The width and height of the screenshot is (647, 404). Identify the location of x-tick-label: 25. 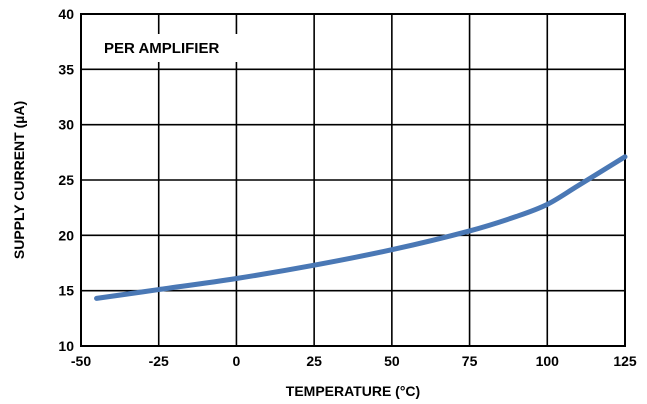
(314, 361).